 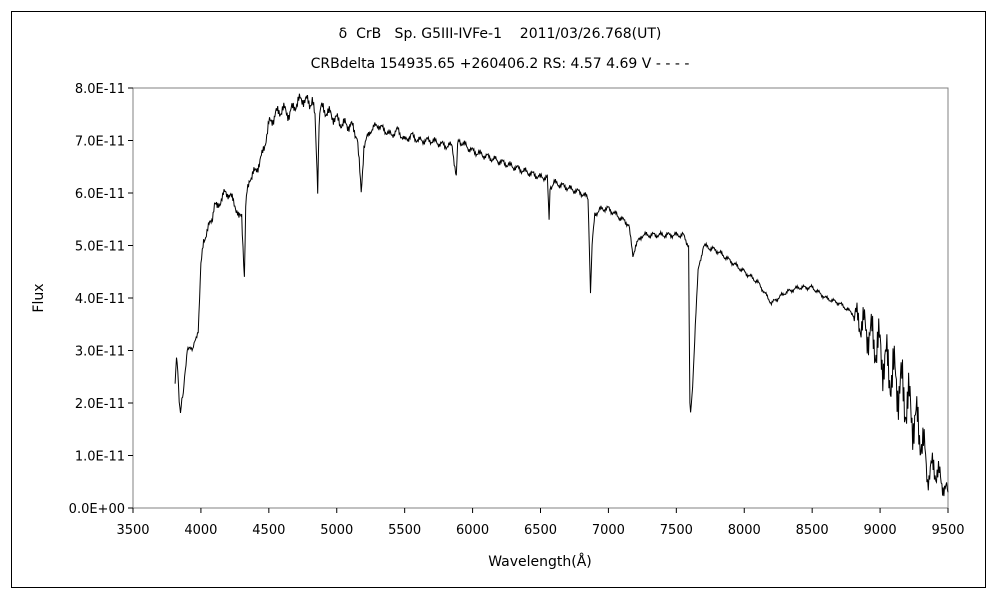 I want to click on x-tick-label: 7500, so click(x=676, y=530).